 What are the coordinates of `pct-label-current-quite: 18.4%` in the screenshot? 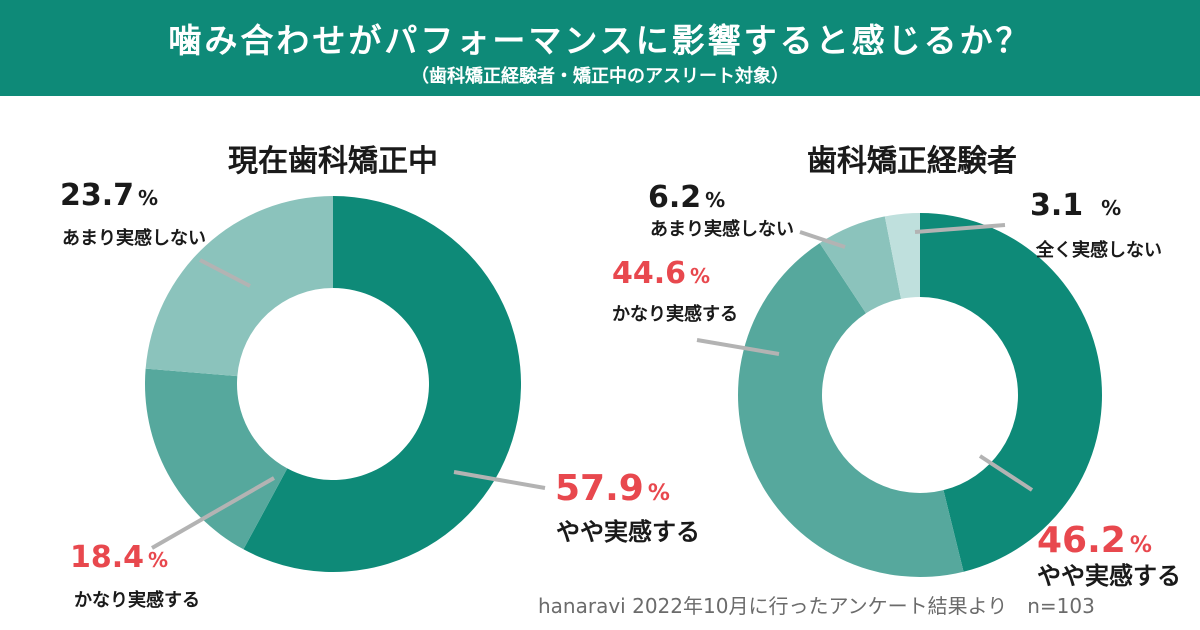 It's located at (119, 557).